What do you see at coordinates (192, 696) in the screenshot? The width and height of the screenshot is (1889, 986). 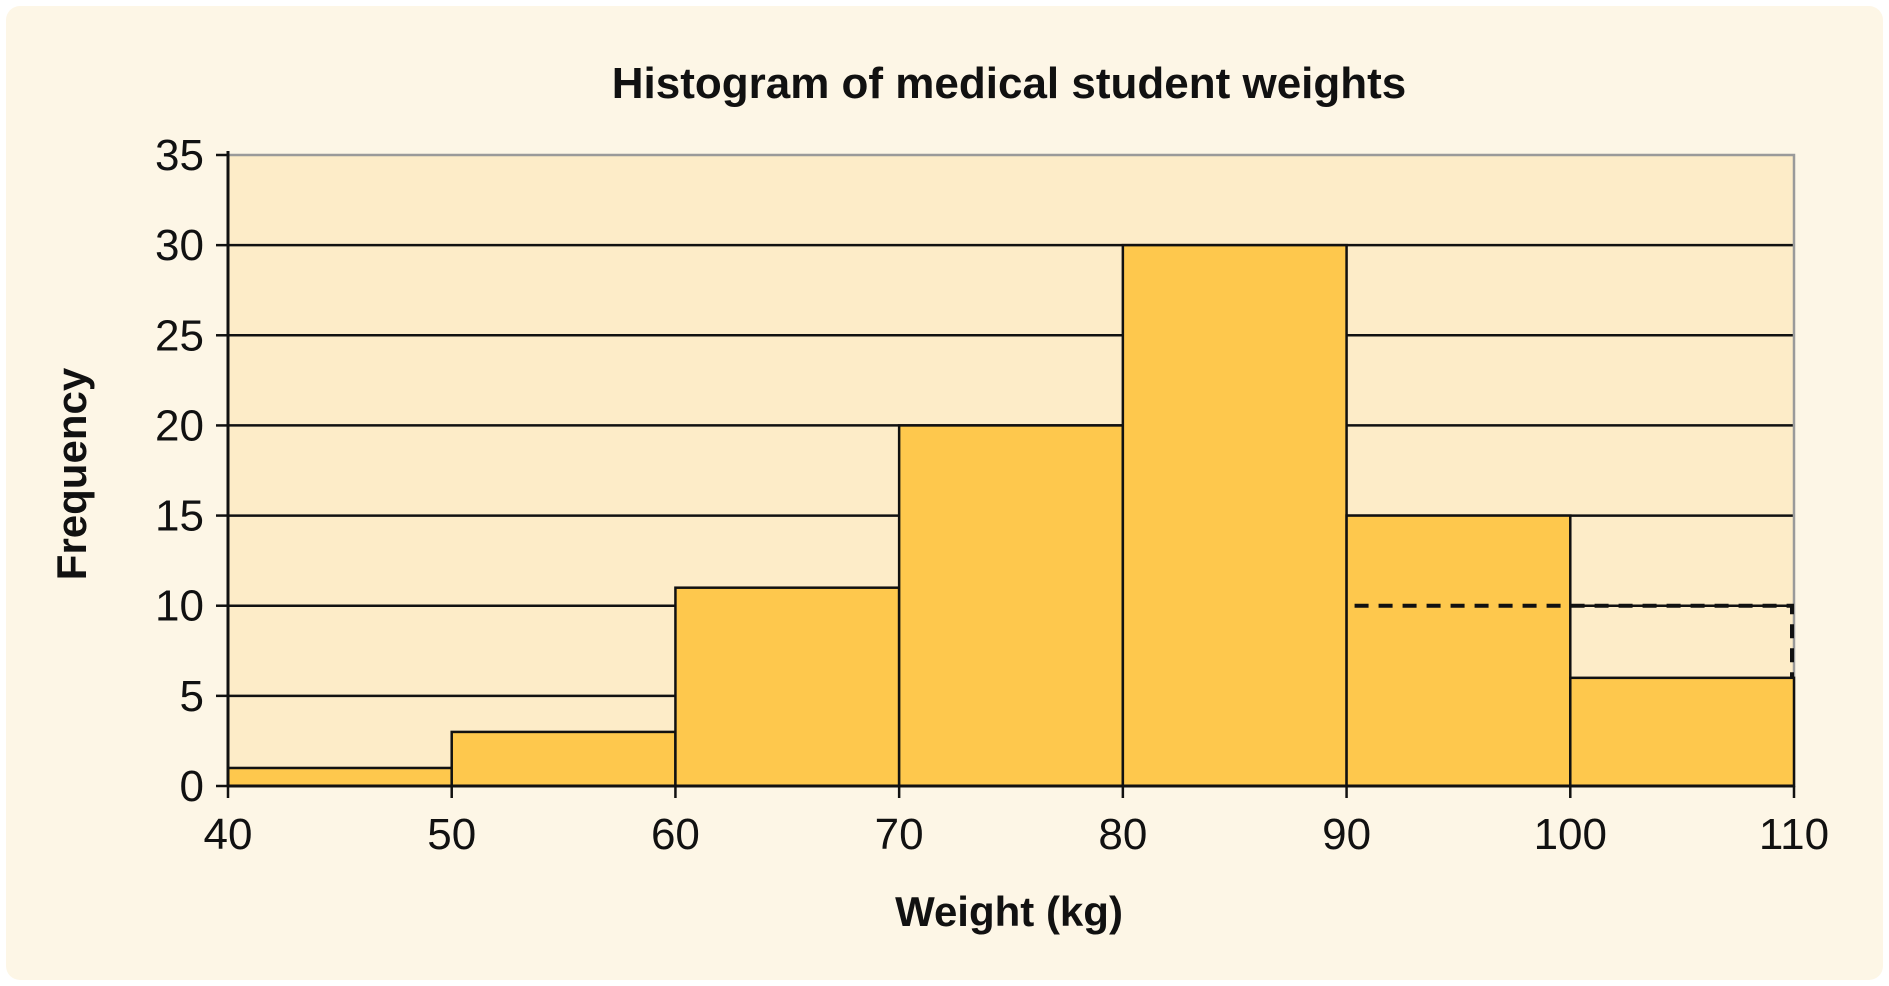 I see `y-tick-label-5: 5` at bounding box center [192, 696].